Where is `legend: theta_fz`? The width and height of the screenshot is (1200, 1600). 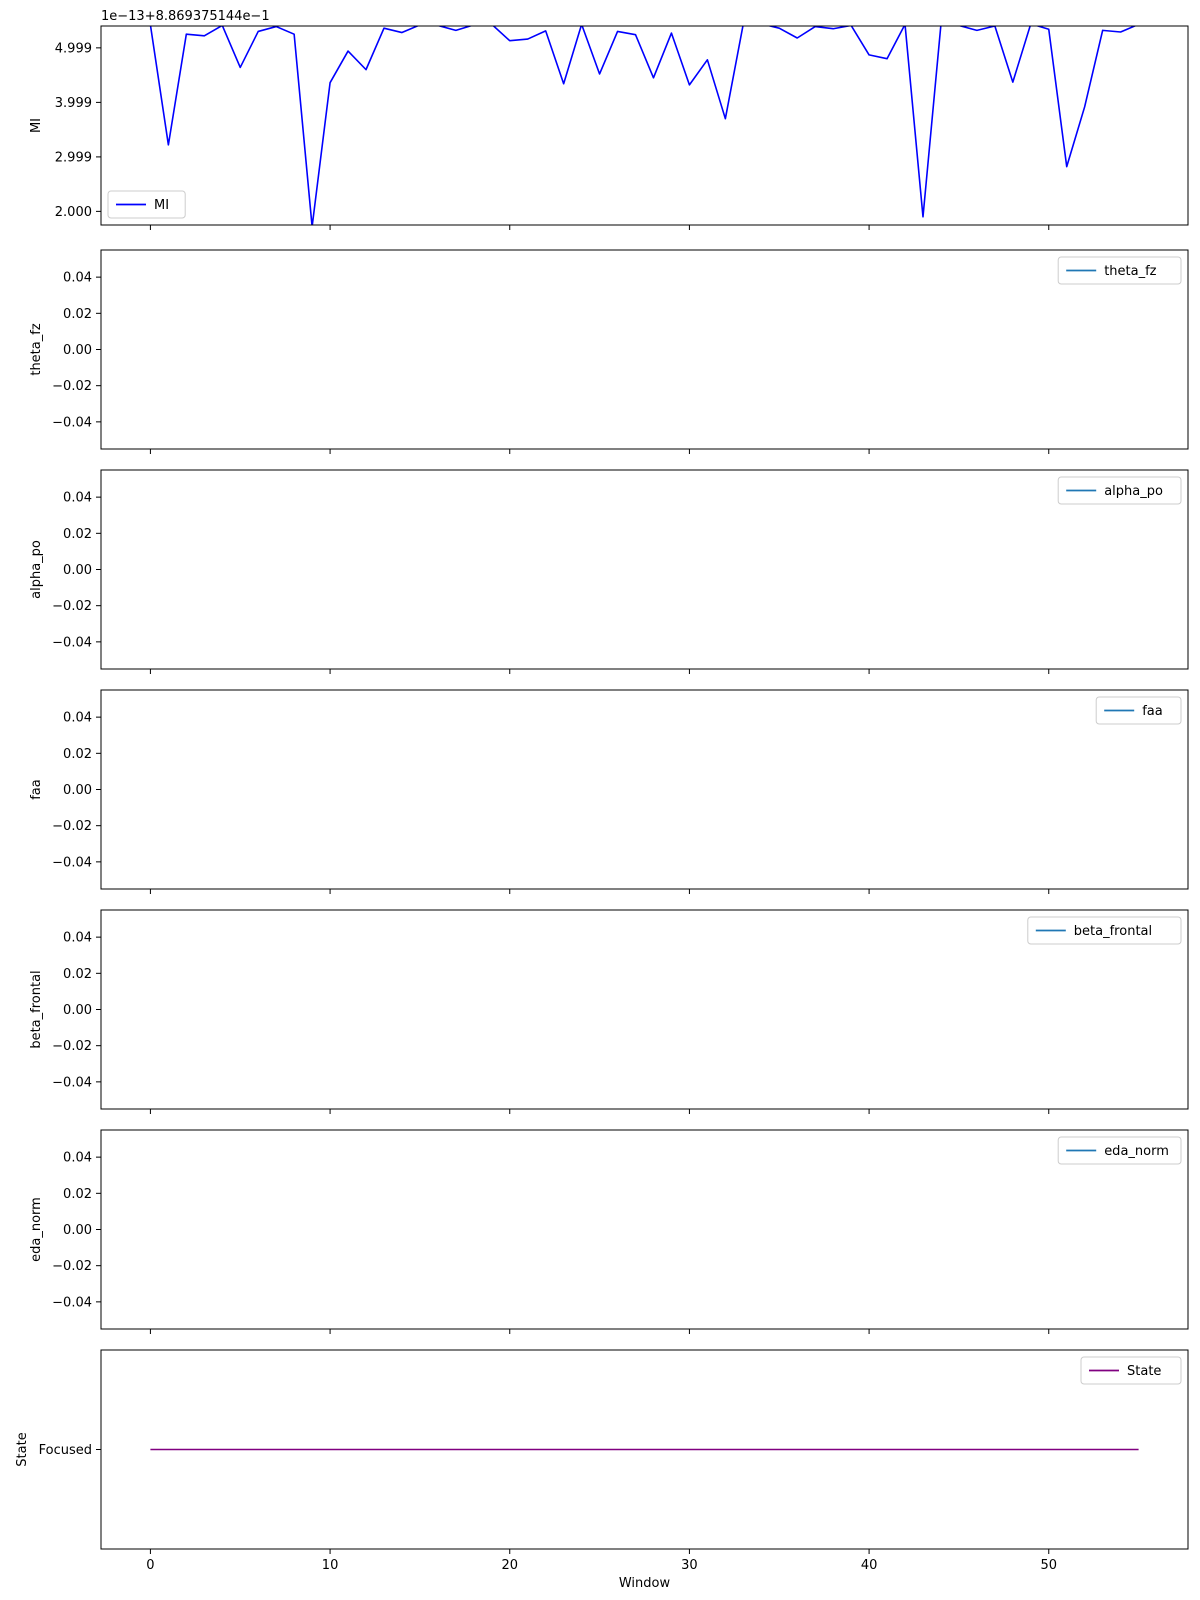
legend: theta_fz is located at coordinates (1119, 270).